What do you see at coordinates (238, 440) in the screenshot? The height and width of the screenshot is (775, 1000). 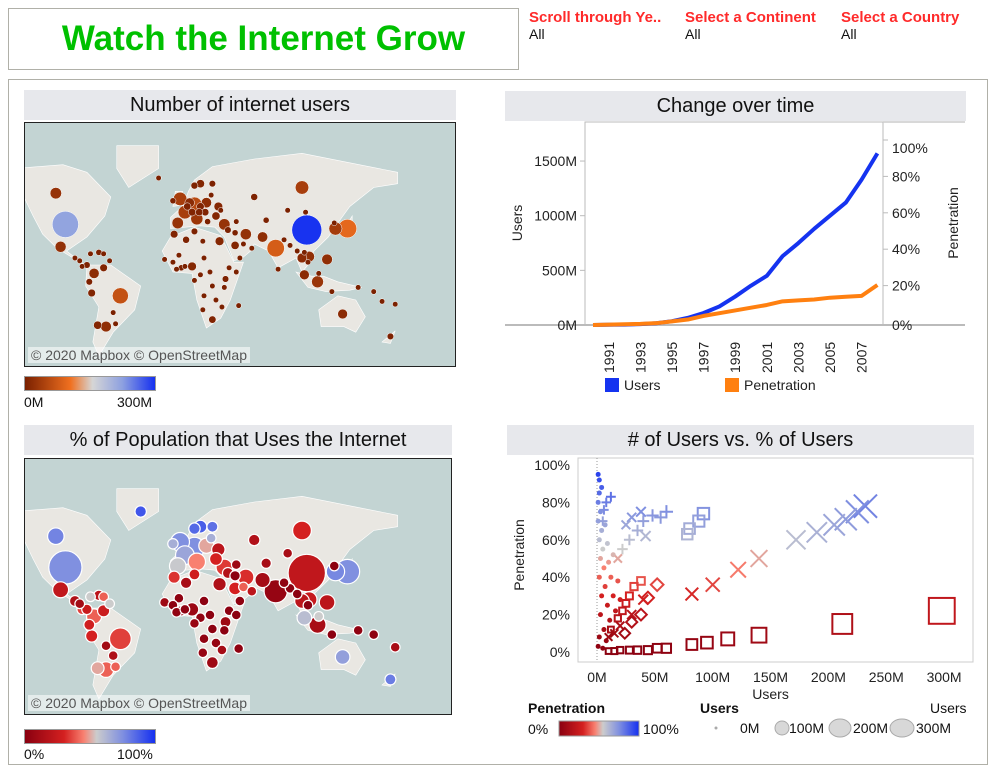 I see `penetration-map-title: % of Population that Uses the Internet` at bounding box center [238, 440].